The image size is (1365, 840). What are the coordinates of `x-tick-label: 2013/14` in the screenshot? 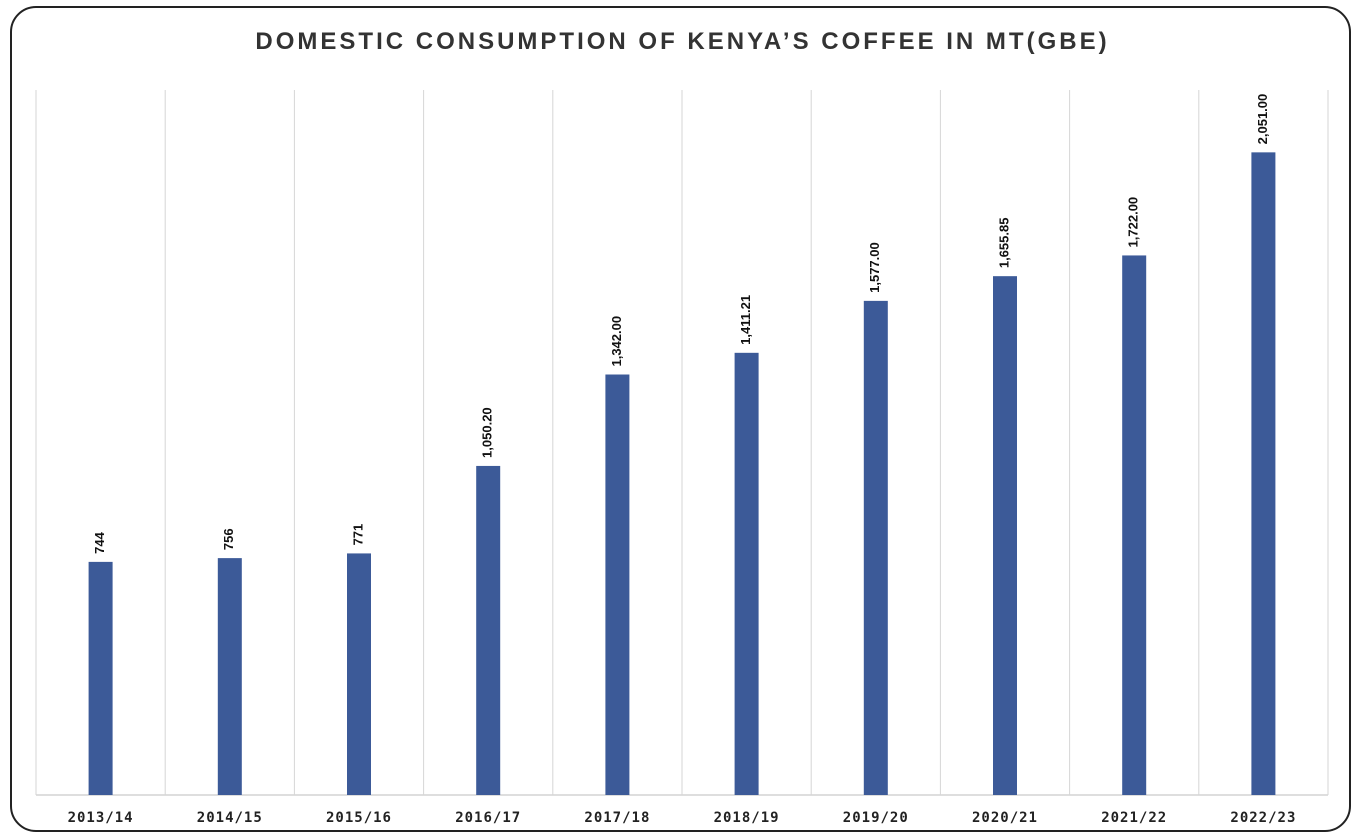 It's located at (101, 818).